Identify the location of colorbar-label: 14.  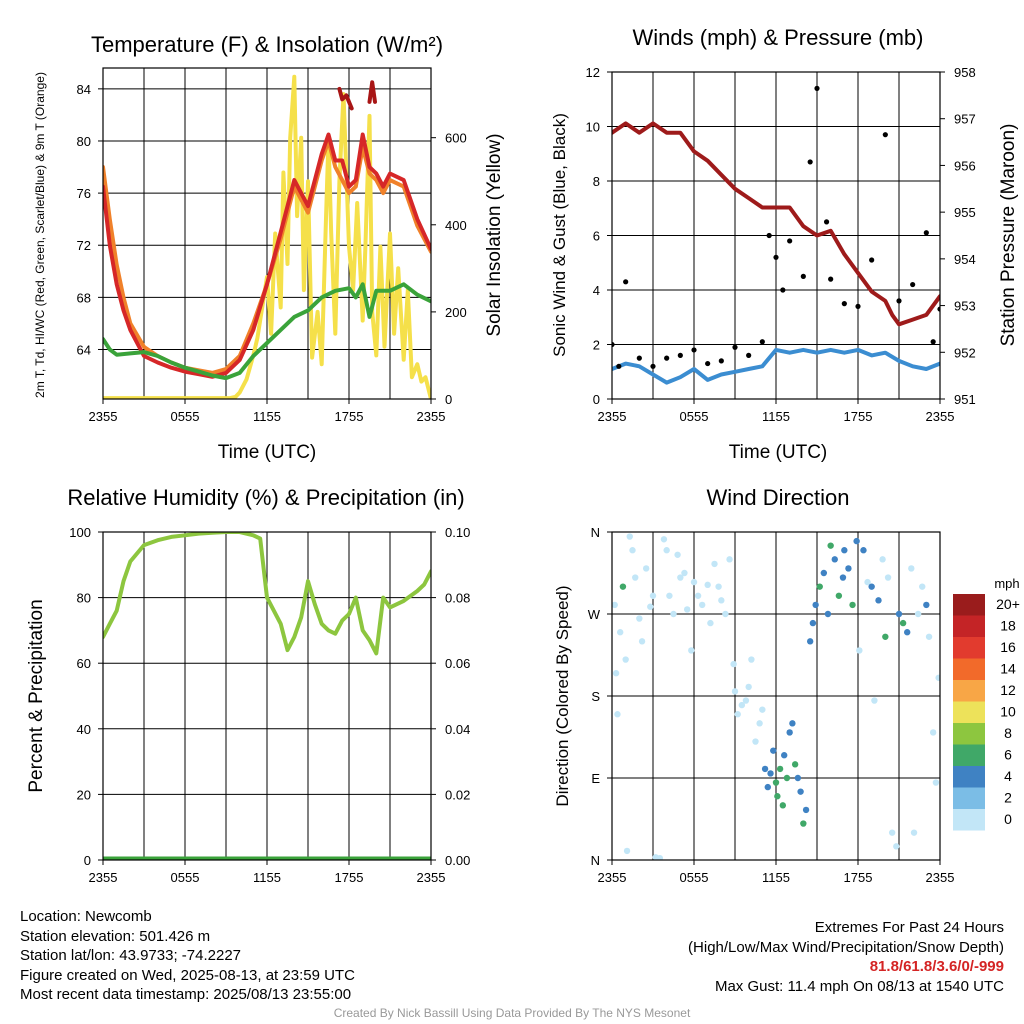
(1008, 669).